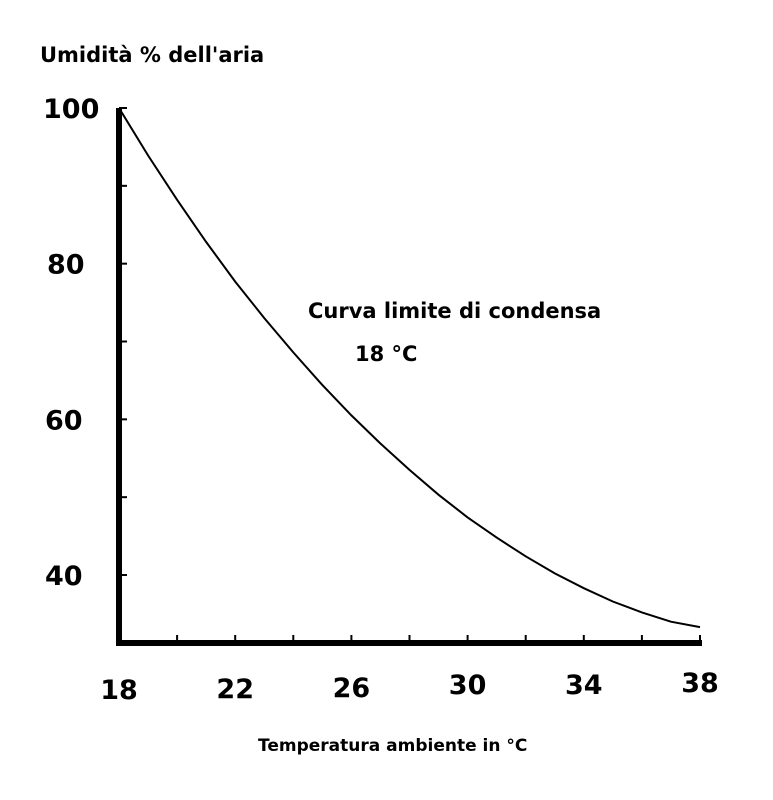  What do you see at coordinates (454, 311) in the screenshot?
I see `annotation-curve-label: Curva limite di condensa` at bounding box center [454, 311].